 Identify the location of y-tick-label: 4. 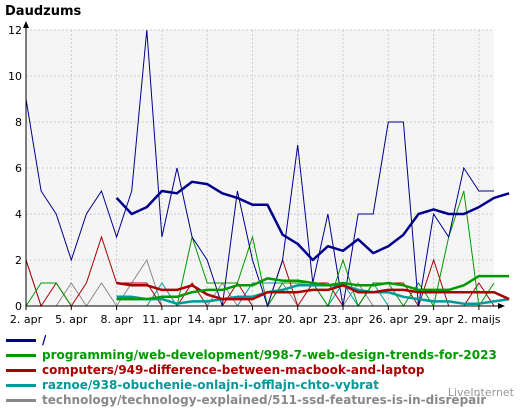
(18, 214).